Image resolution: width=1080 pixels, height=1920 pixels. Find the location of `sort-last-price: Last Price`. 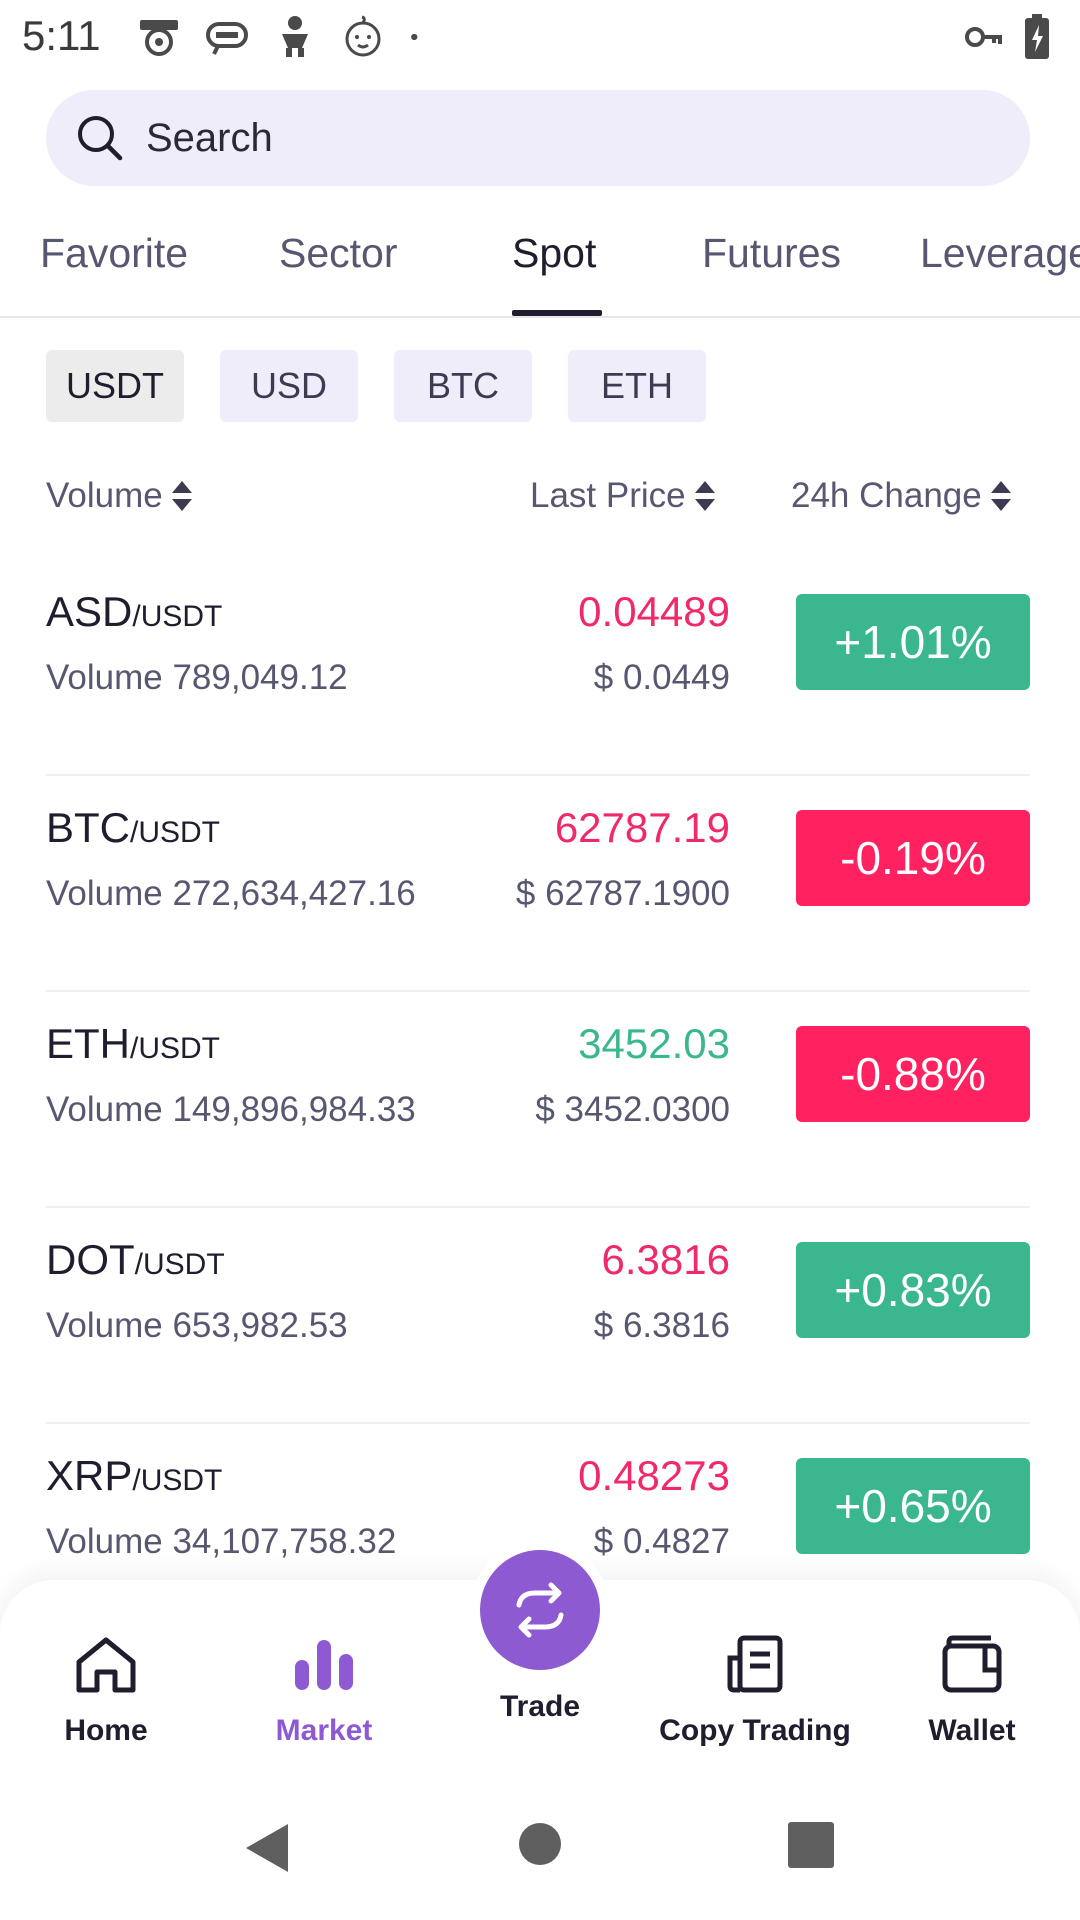

sort-last-price: Last Price is located at coordinates (623, 496).